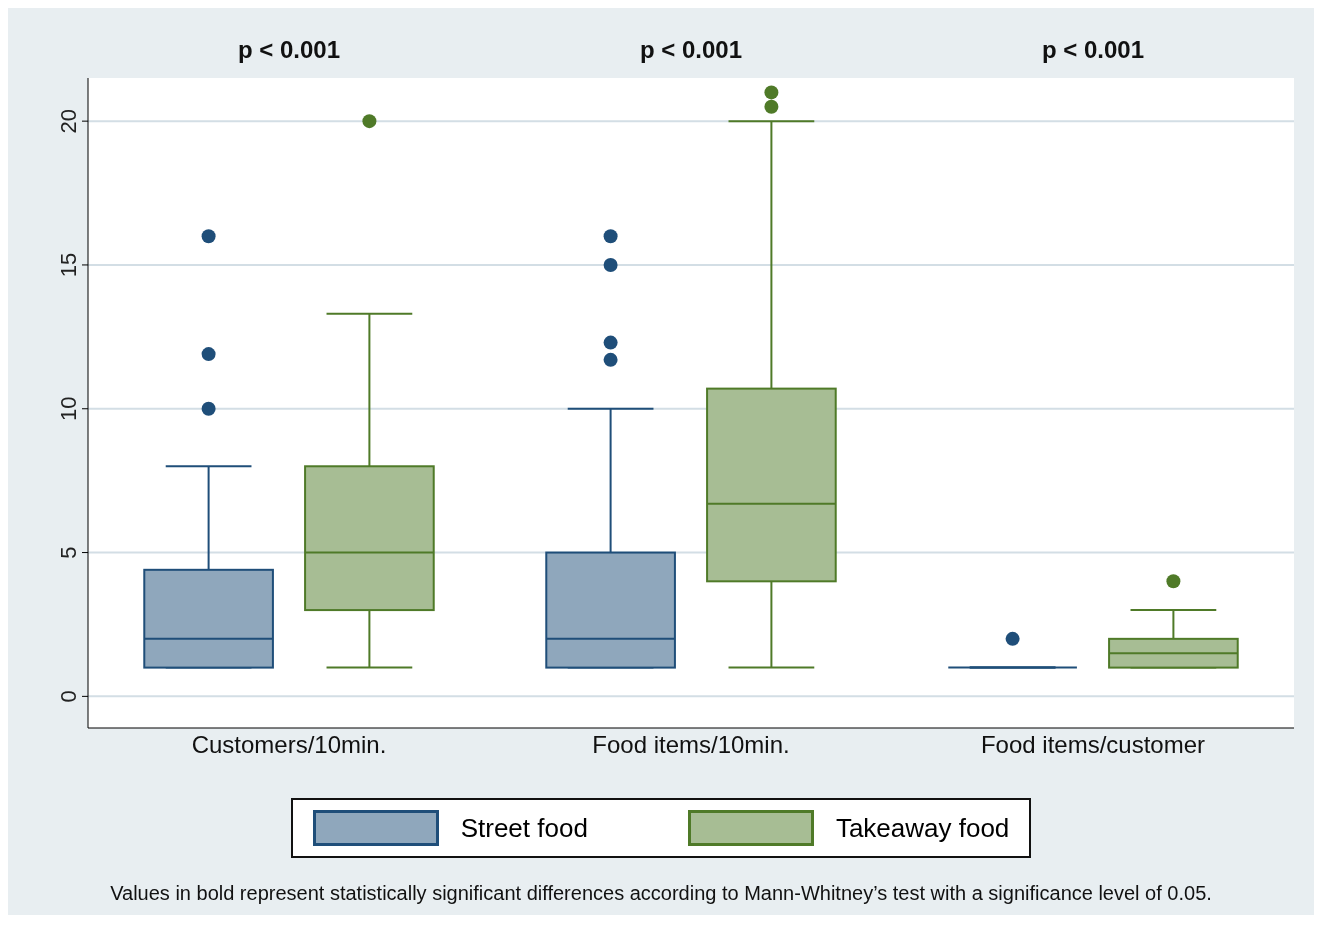 The width and height of the screenshot is (1322, 949). I want to click on legend-label: Street food, so click(524, 828).